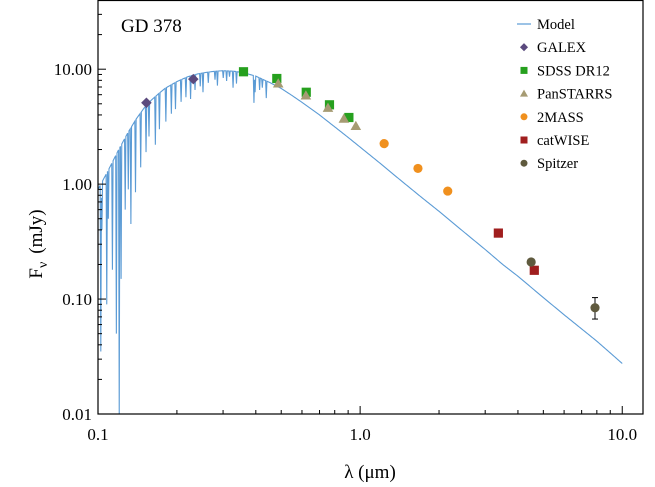  Describe the element at coordinates (524, 140) in the screenshot. I see `legend-swatch-catwise` at that location.